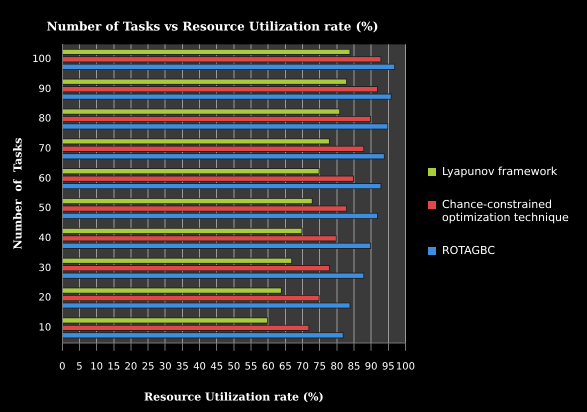  I want to click on x-tick-label: 80, so click(337, 366).